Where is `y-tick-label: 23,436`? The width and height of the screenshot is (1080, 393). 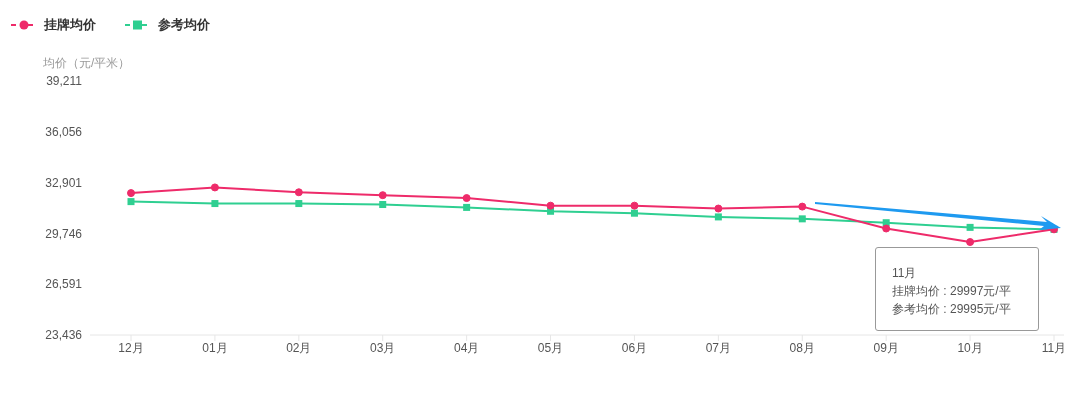
y-tick-label: 23,436 is located at coordinates (64, 335).